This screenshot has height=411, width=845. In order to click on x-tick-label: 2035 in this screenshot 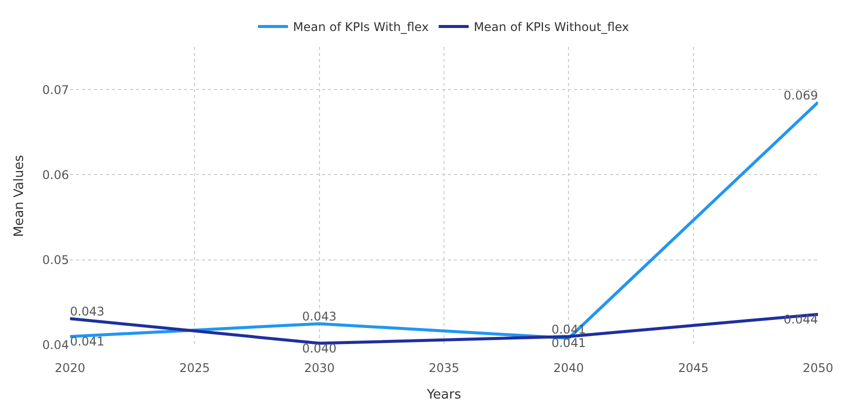, I will do `click(444, 368)`.